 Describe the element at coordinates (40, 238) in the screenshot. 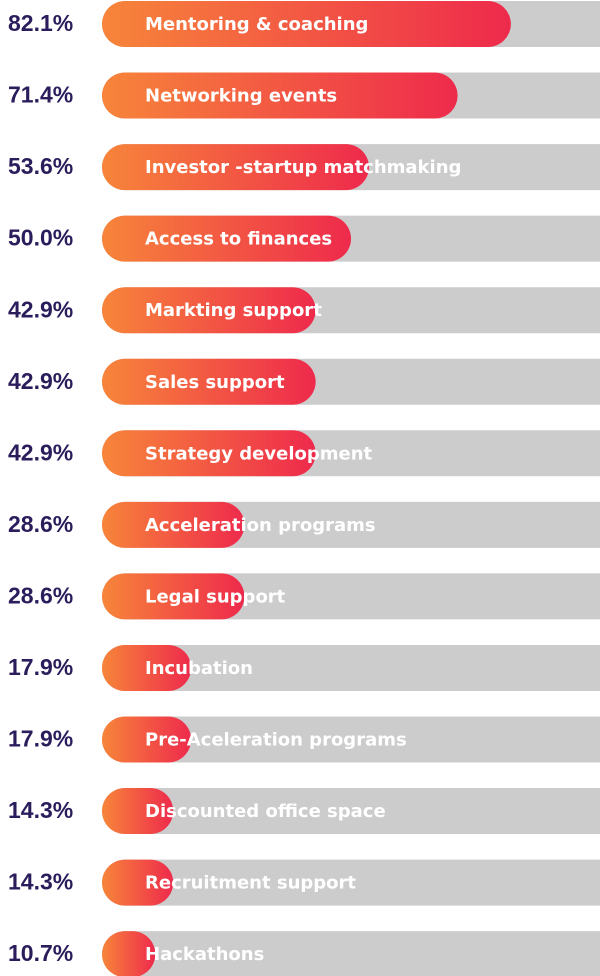

I see `value-label: 50.0%` at that location.